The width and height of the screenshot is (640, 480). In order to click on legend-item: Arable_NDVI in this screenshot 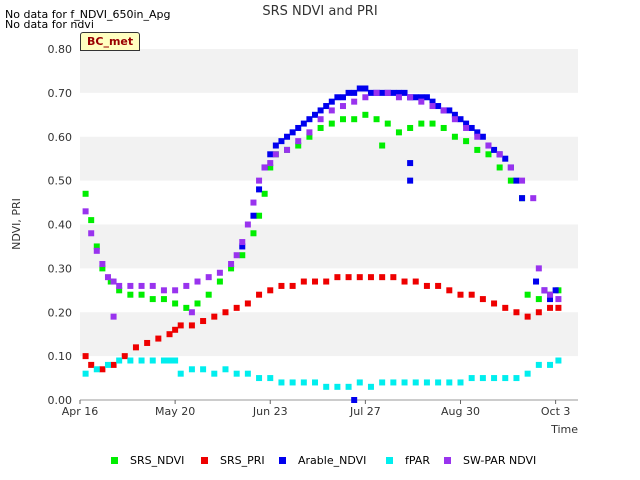, I will do `click(322, 460)`.